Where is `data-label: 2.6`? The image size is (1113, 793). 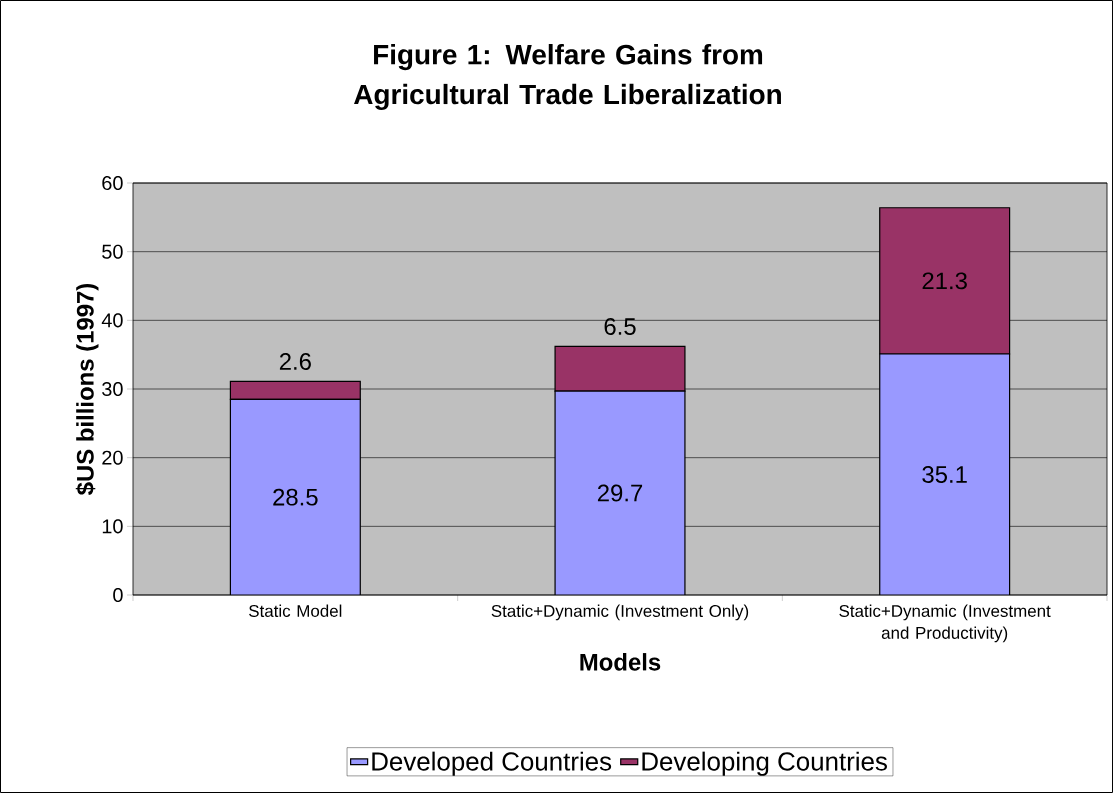
data-label: 2.6 is located at coordinates (295, 361).